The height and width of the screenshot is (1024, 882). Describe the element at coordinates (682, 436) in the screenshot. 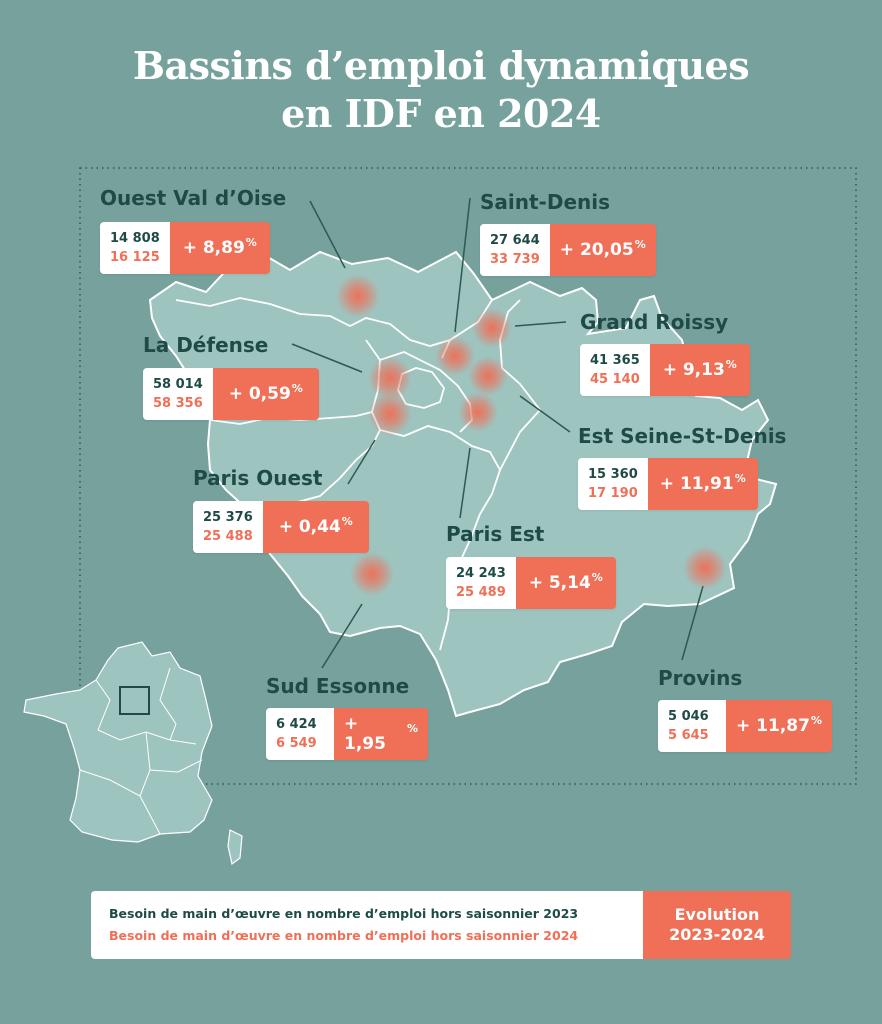

I see `basin-name-est-seine-st-denis: Est Seine-St-Denis` at that location.